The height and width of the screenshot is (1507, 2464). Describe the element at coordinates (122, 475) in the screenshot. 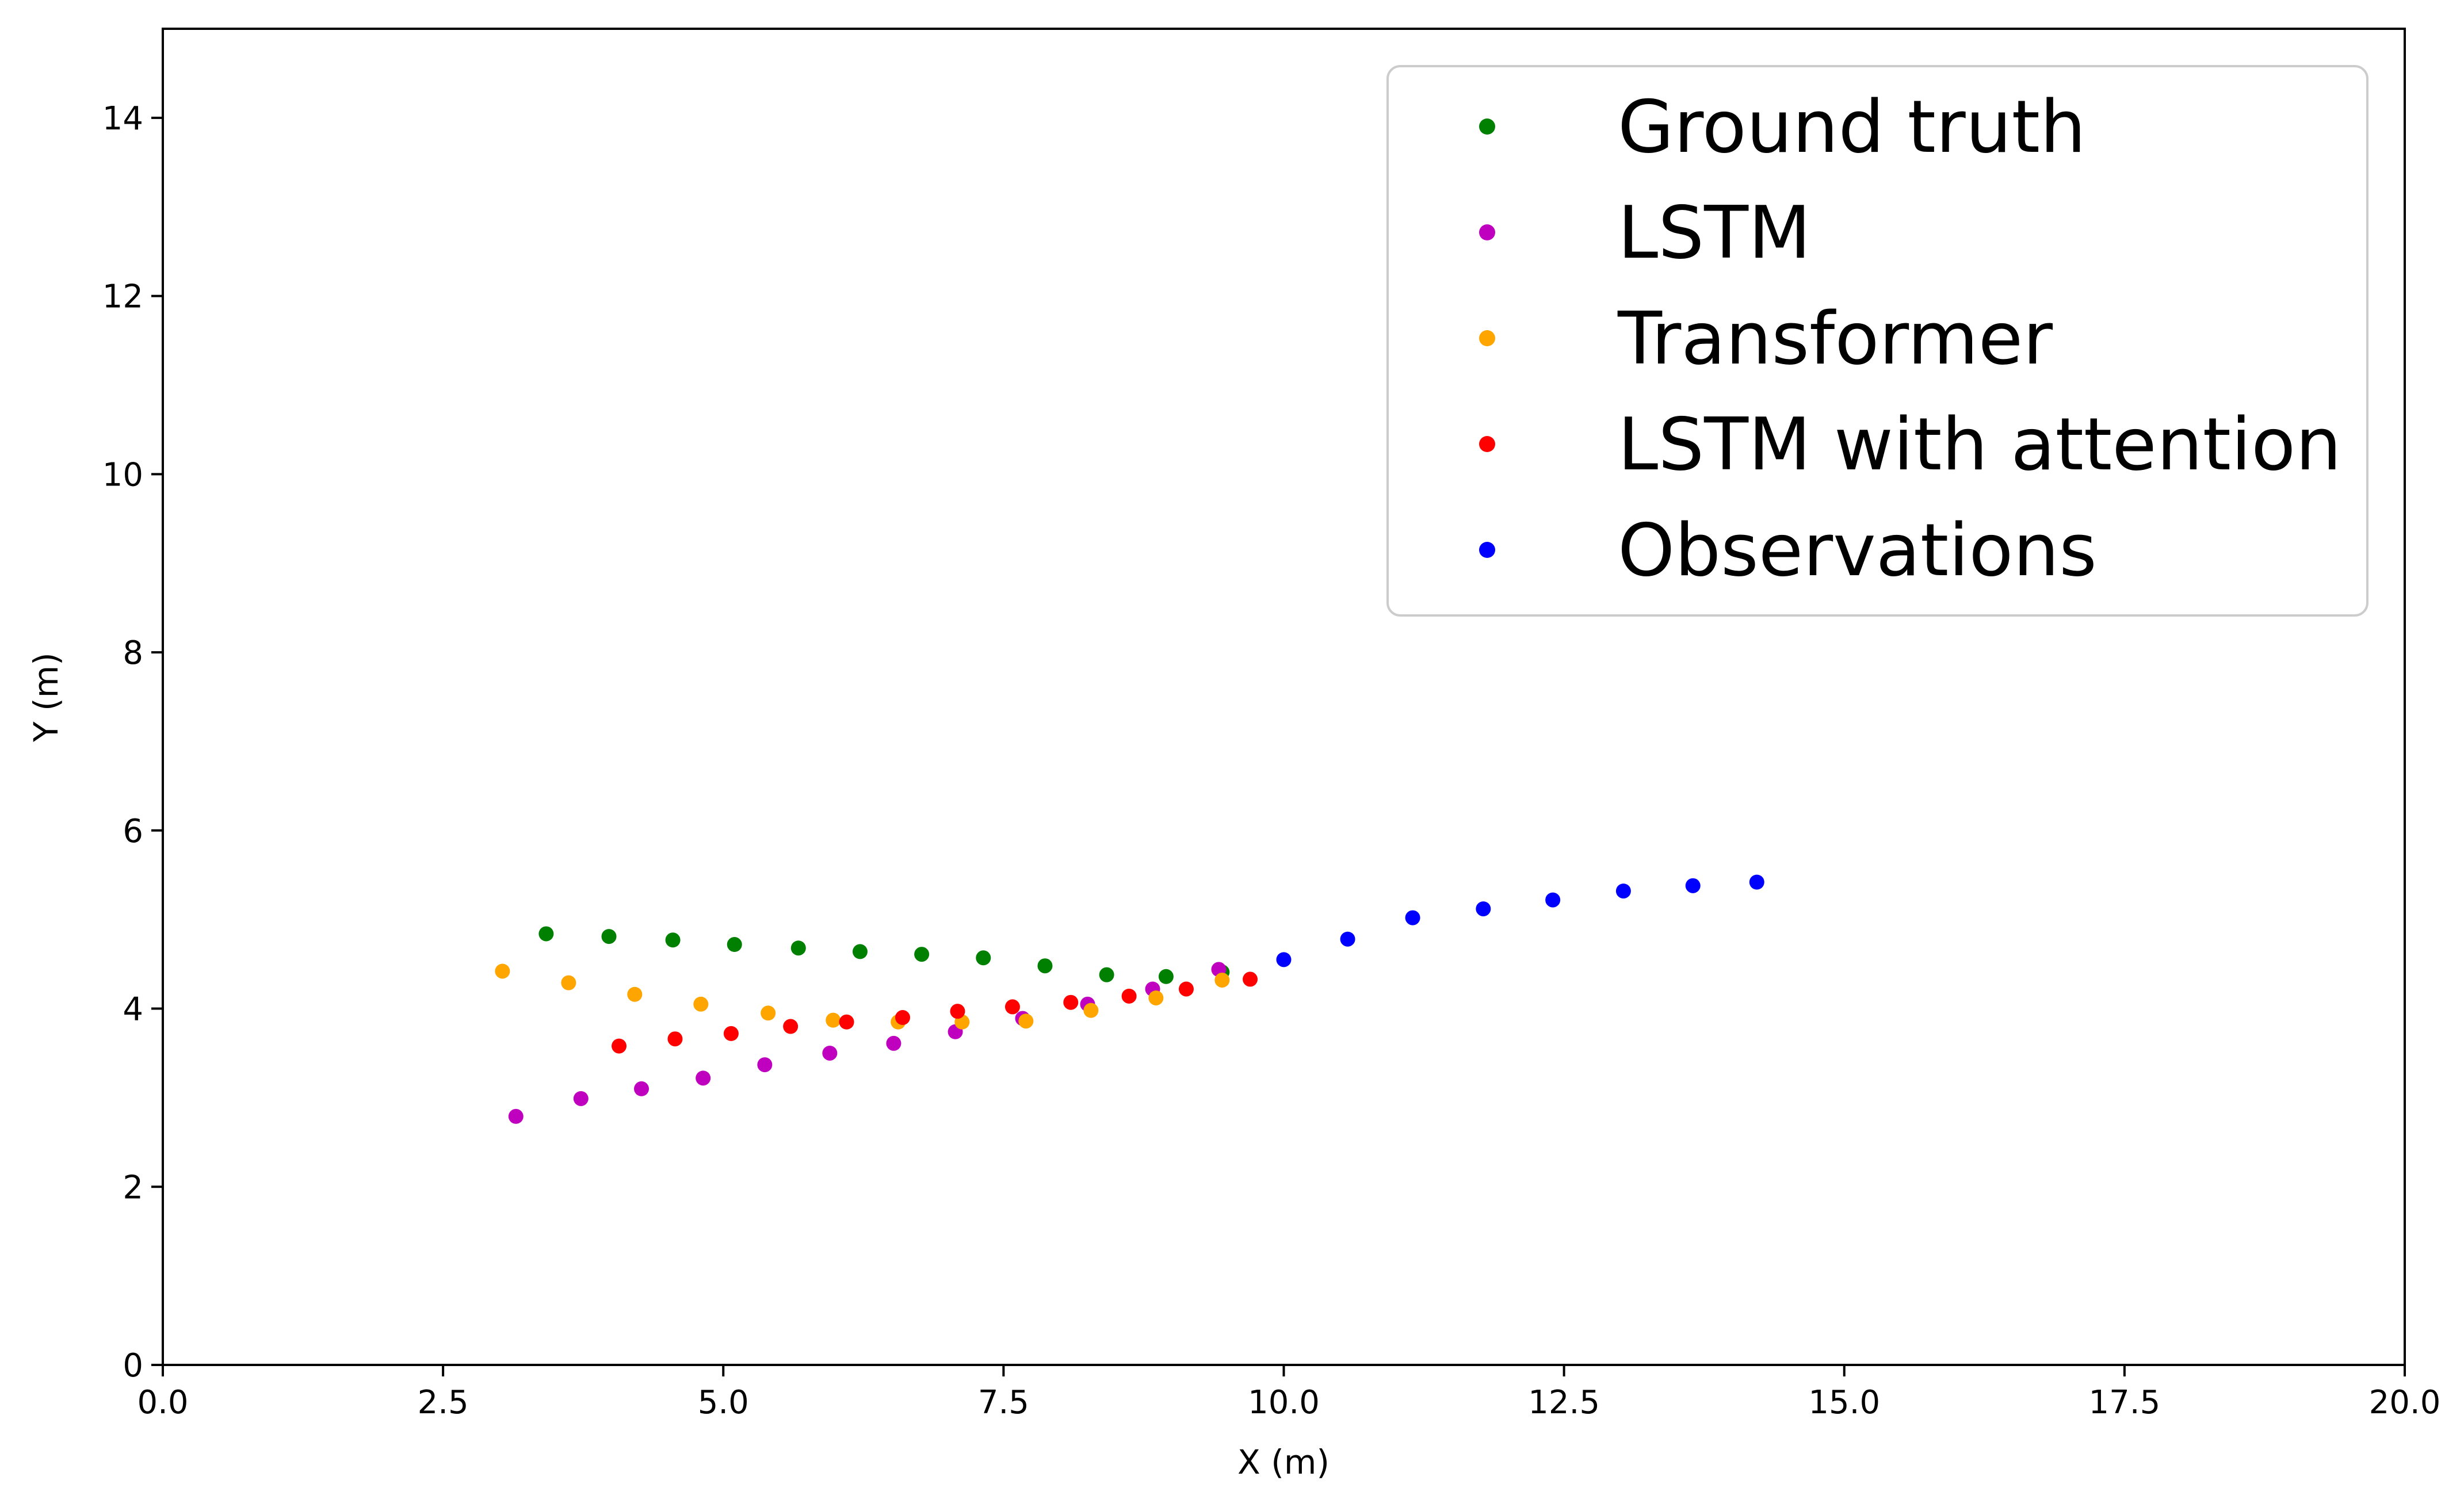

I see `y-tick-label: 10` at that location.